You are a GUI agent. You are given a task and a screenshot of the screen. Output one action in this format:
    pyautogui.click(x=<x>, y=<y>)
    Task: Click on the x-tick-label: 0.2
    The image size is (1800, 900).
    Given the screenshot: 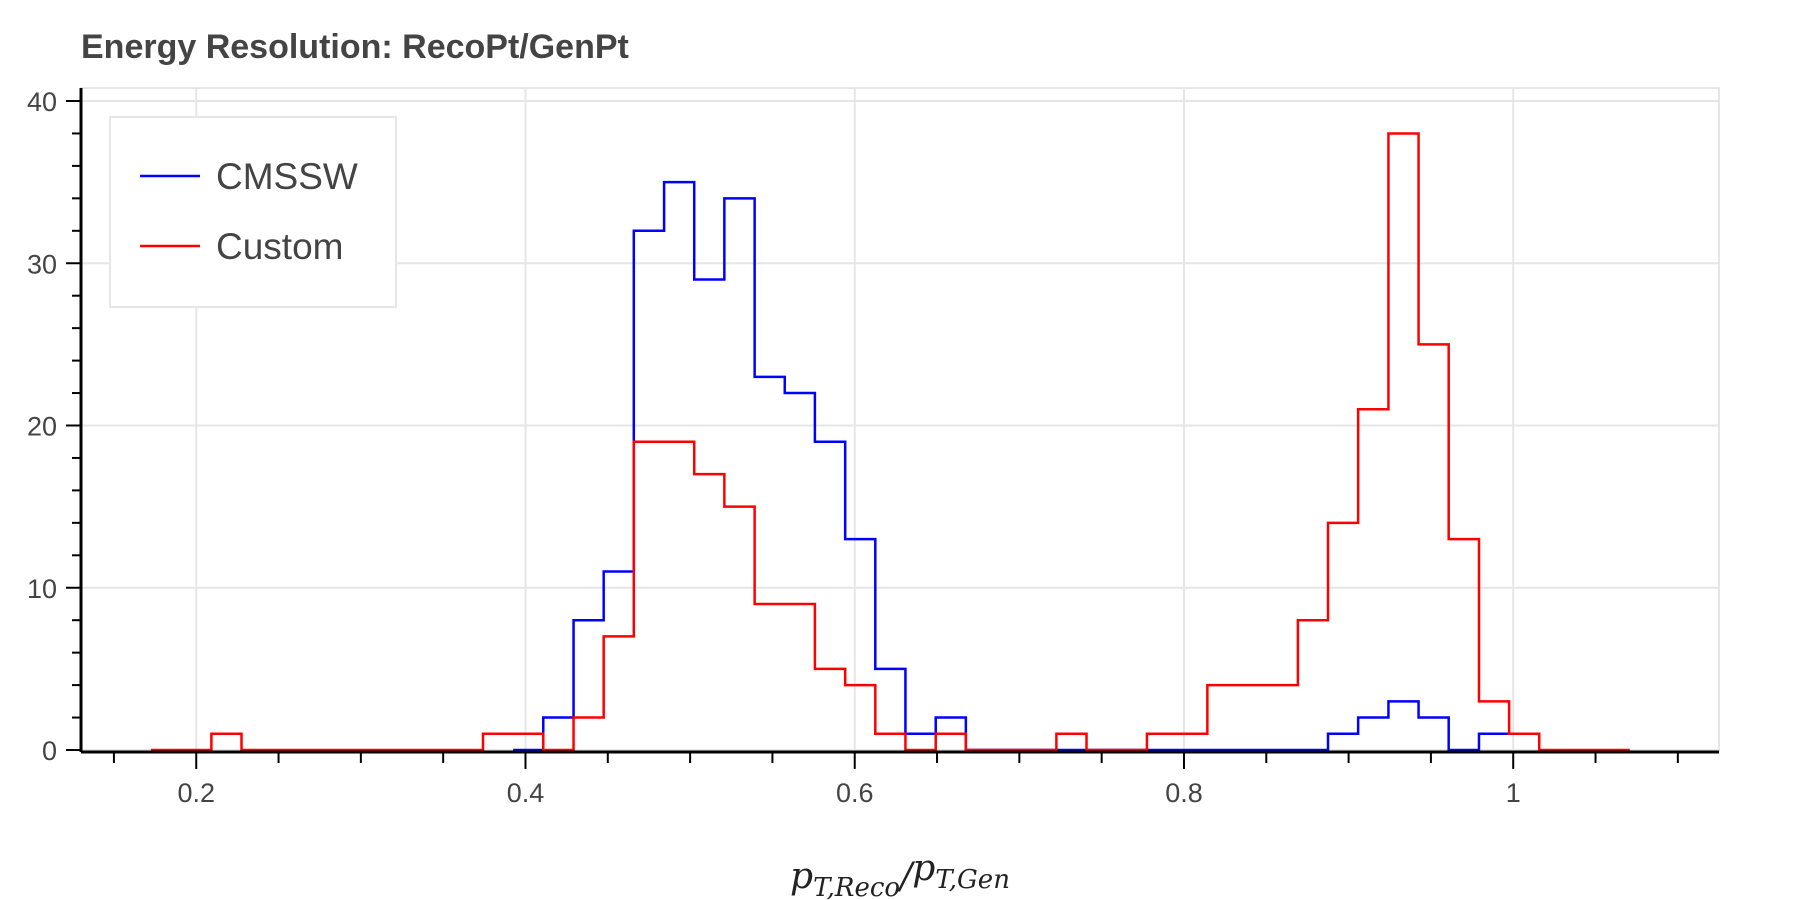 What is the action you would take?
    pyautogui.click(x=196, y=793)
    